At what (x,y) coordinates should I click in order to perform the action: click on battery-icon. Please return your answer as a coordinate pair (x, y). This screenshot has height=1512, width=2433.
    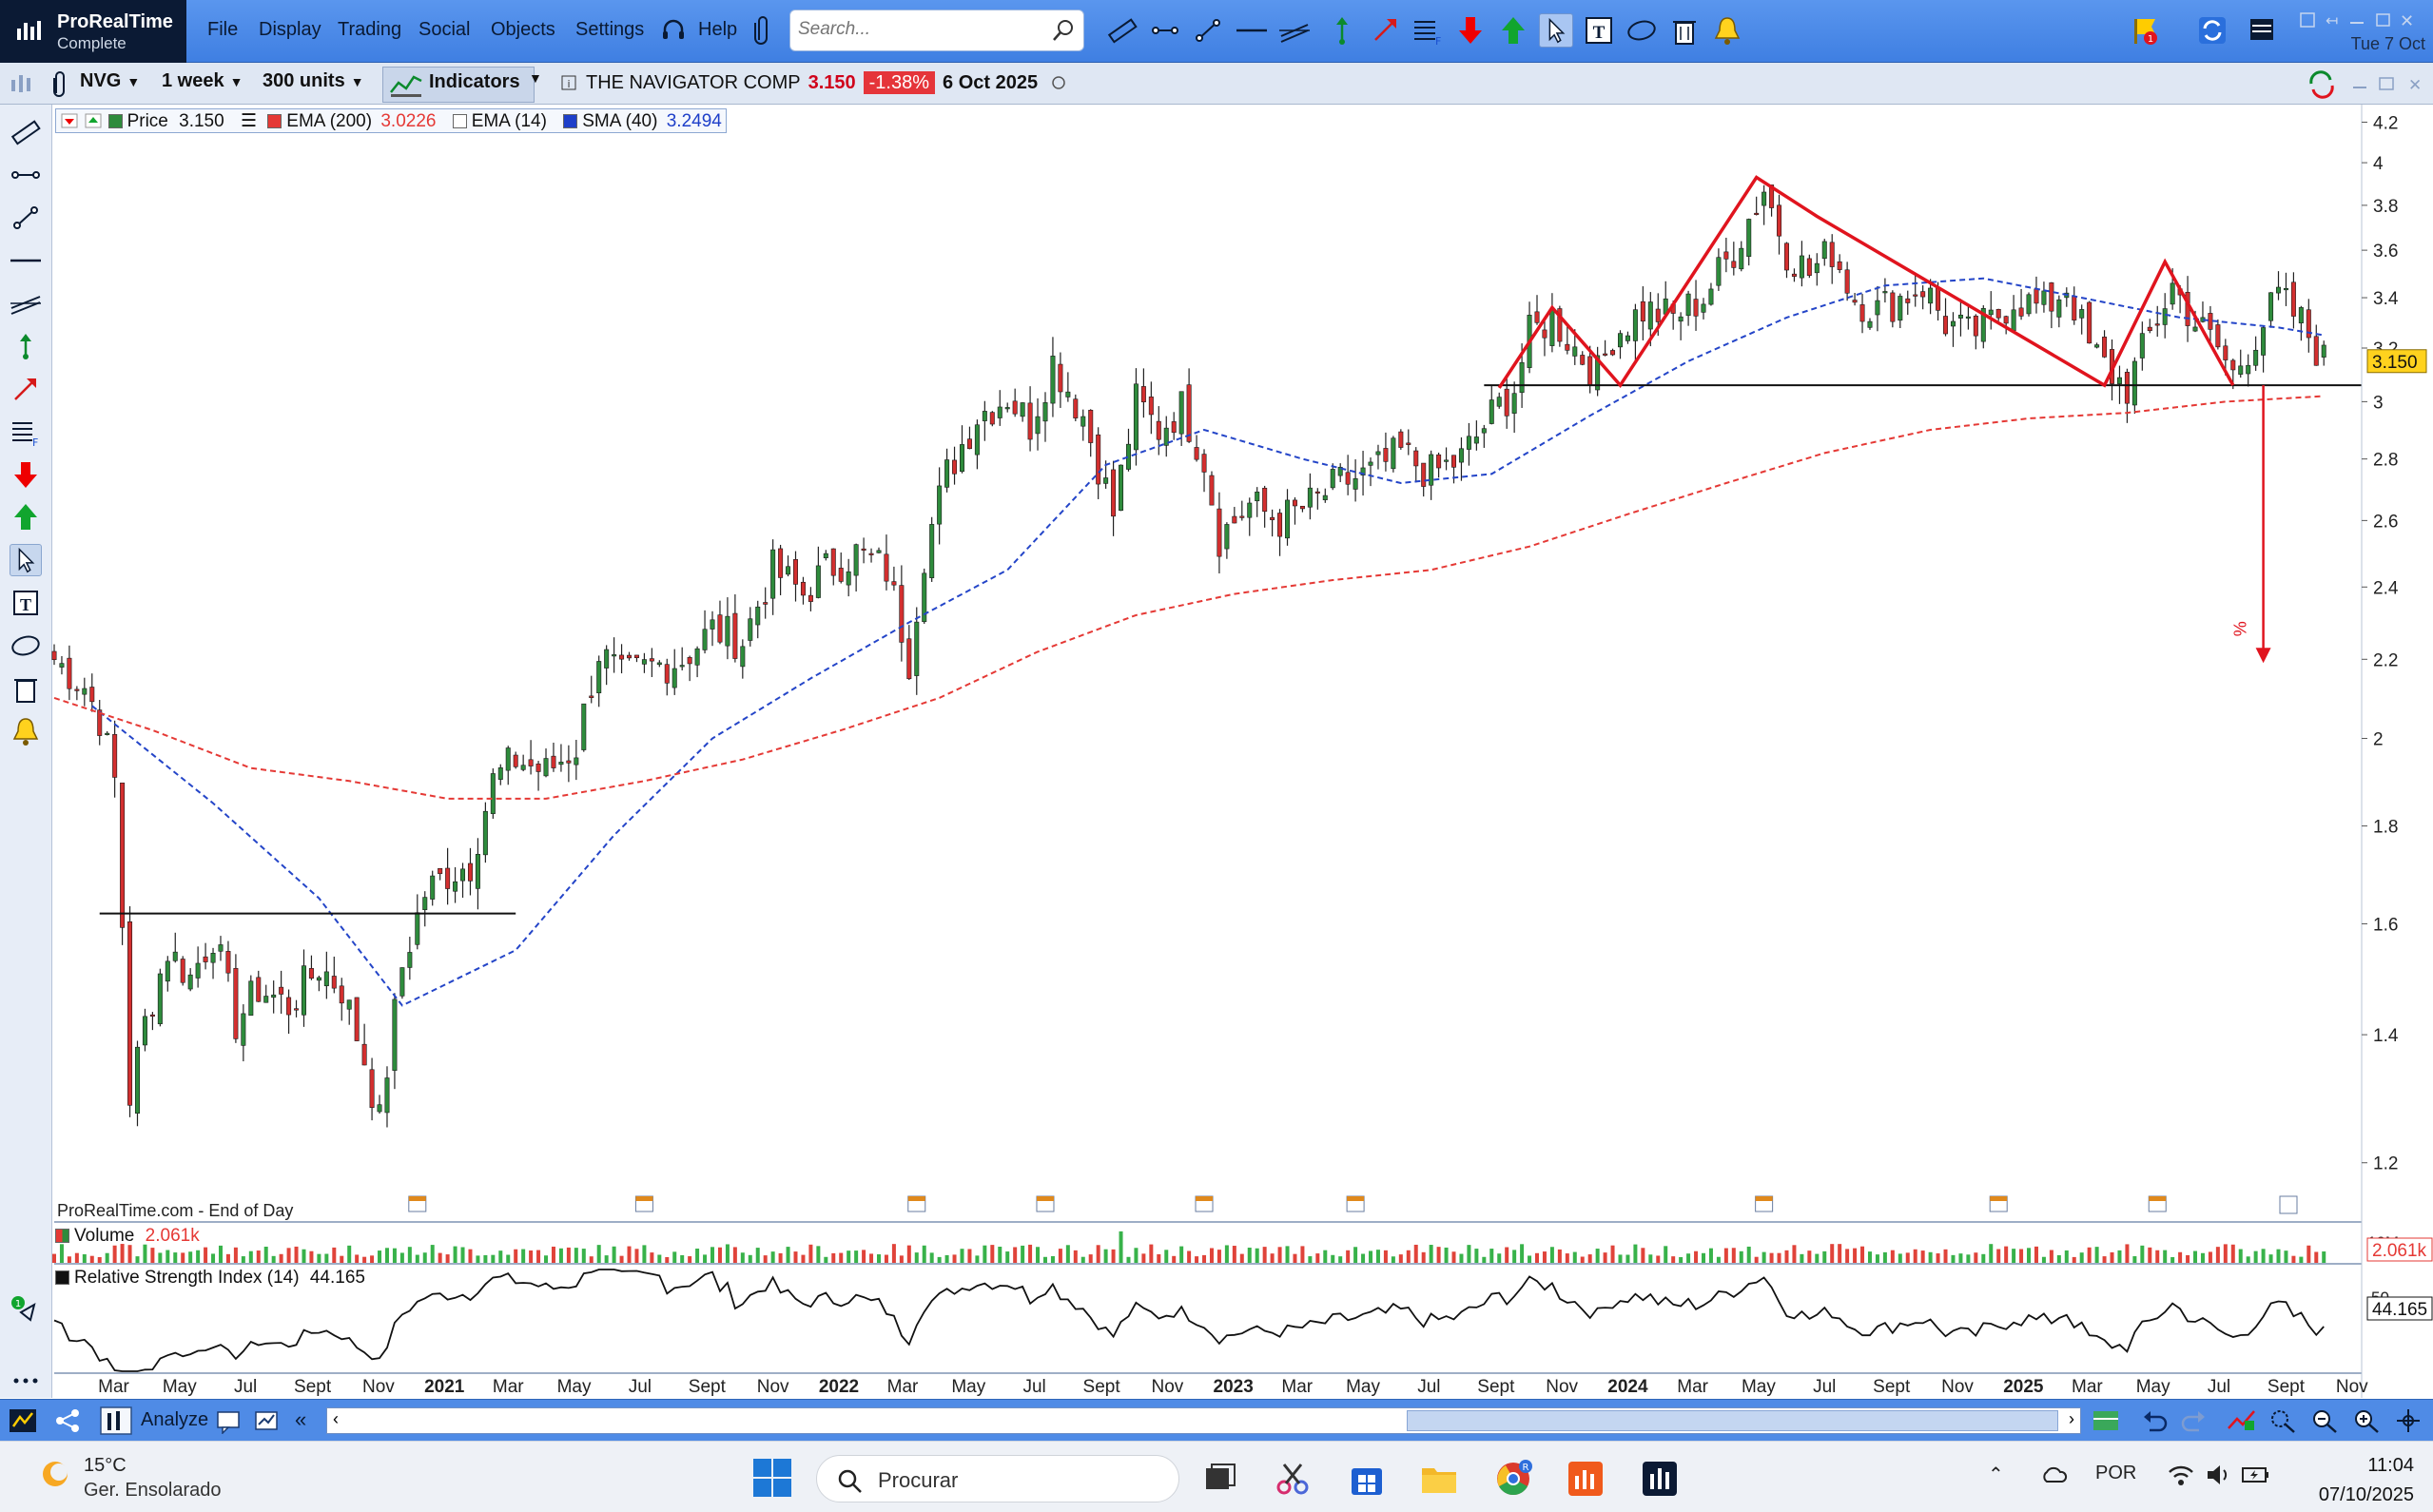
    Looking at the image, I should click on (2256, 1474).